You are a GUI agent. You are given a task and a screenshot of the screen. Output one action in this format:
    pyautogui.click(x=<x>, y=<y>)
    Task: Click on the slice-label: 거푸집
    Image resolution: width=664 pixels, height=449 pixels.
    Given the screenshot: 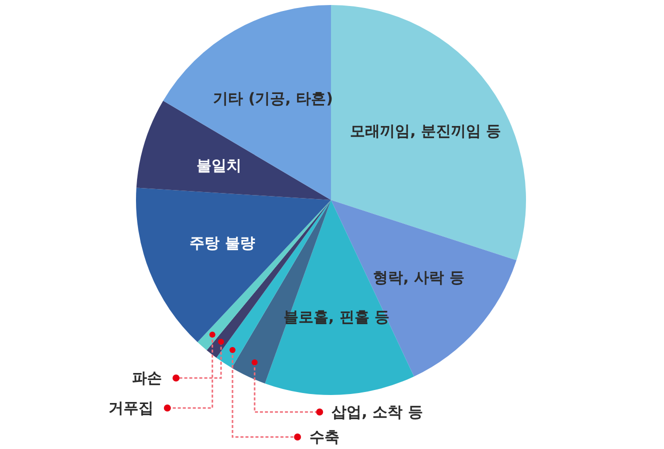 What is the action you would take?
    pyautogui.click(x=131, y=408)
    